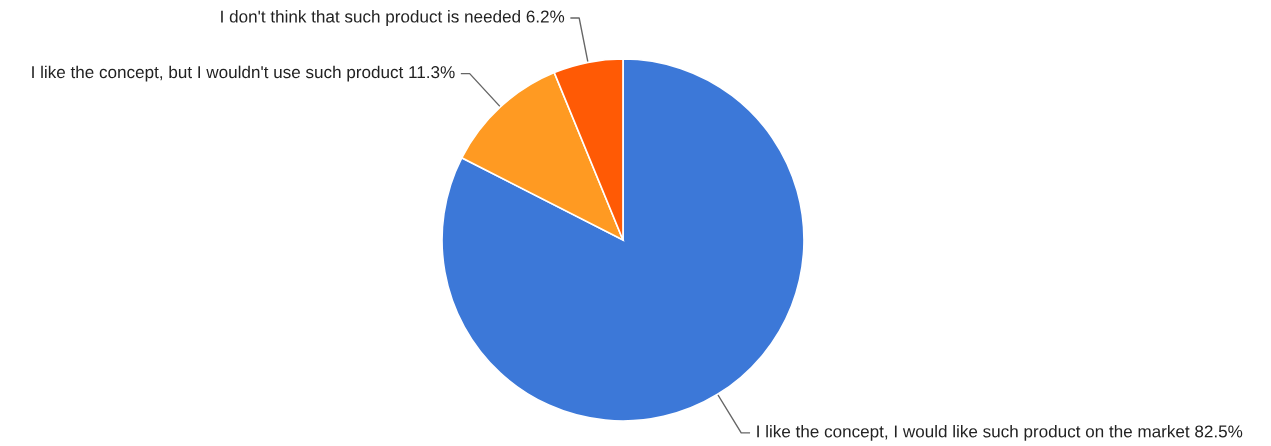  What do you see at coordinates (393, 18) in the screenshot?
I see `slice-label: I don't think that such product is needed 6.2%` at bounding box center [393, 18].